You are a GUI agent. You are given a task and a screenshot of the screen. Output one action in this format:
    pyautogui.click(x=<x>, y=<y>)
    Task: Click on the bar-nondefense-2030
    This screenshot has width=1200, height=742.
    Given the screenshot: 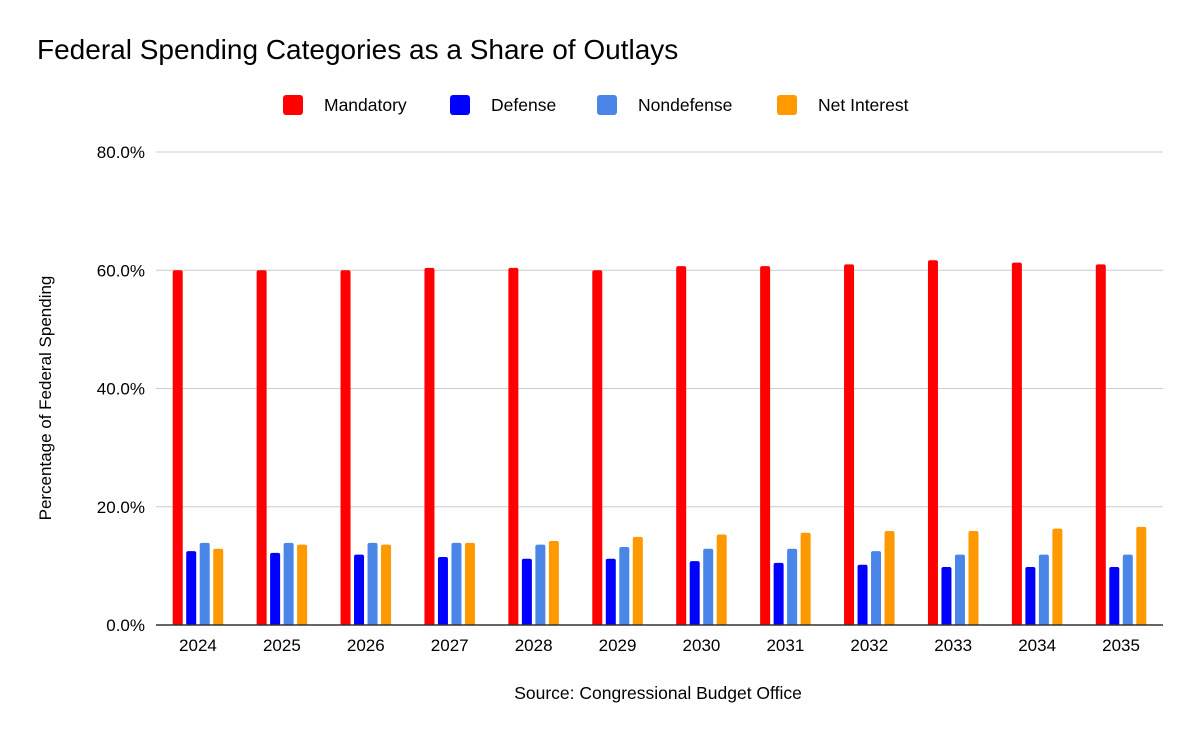 What is the action you would take?
    pyautogui.click(x=708, y=586)
    